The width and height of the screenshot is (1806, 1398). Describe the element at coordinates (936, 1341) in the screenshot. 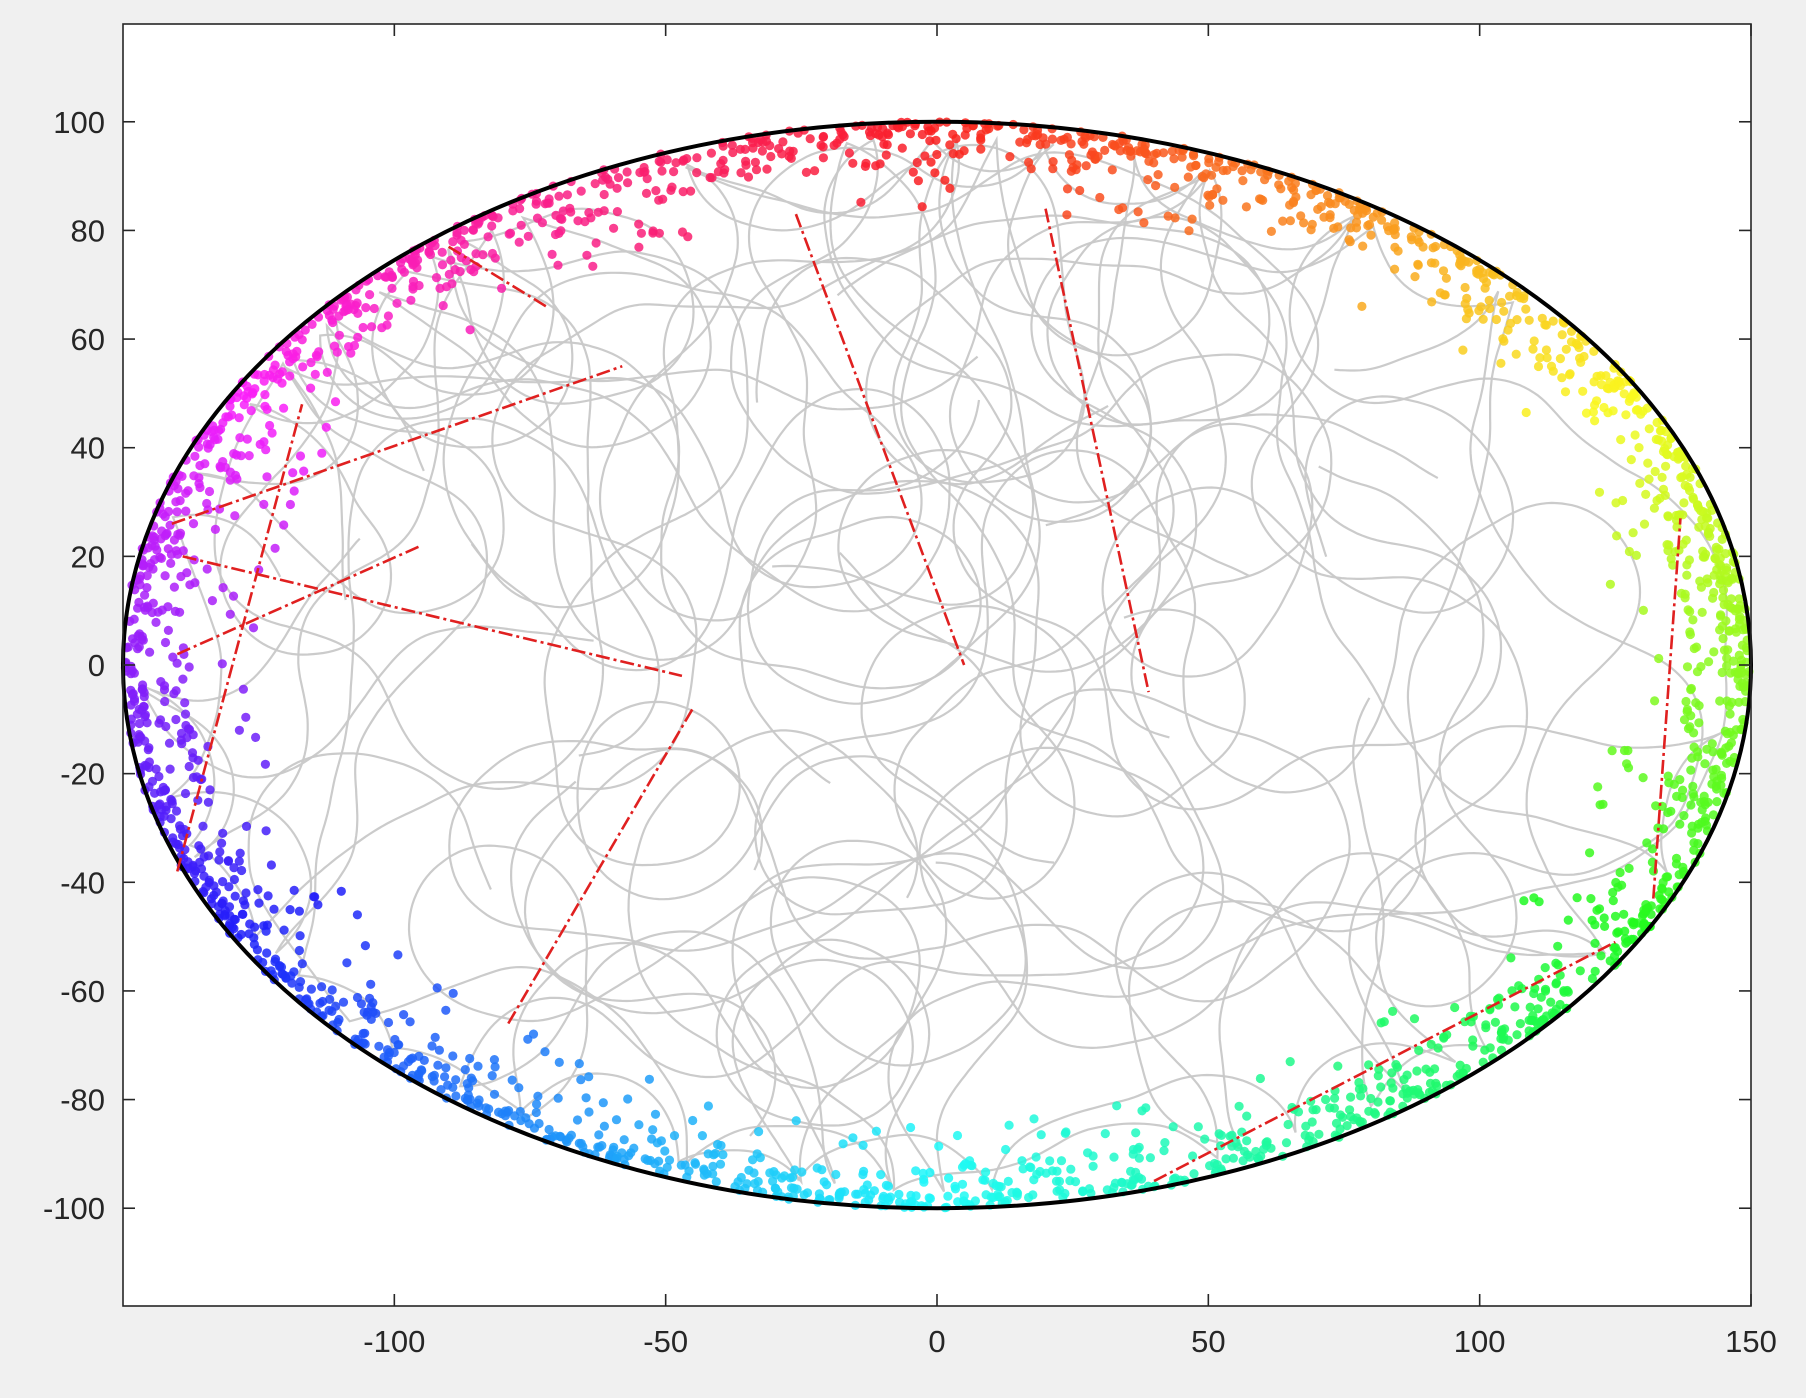

I see `x-tick-label: 0` at that location.